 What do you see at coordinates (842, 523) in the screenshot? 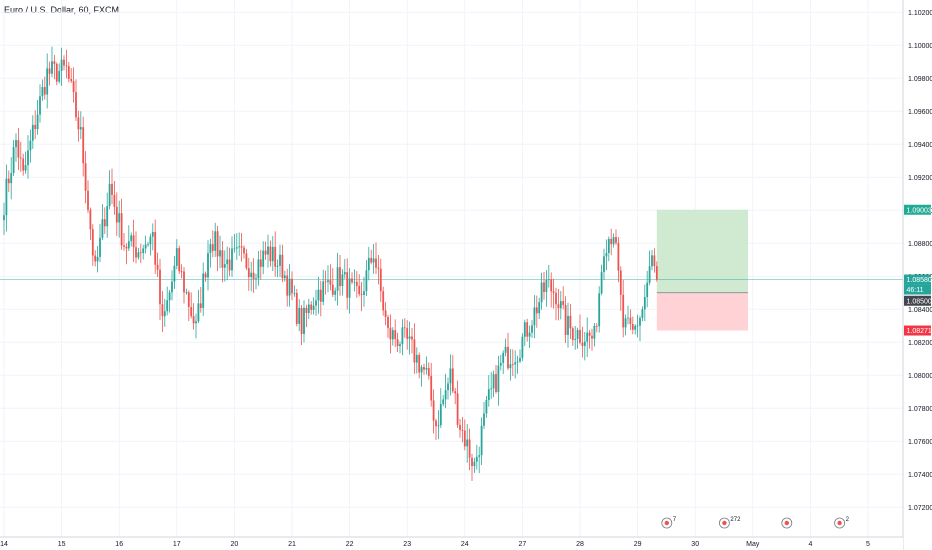
I see `event-badge: 2` at bounding box center [842, 523].